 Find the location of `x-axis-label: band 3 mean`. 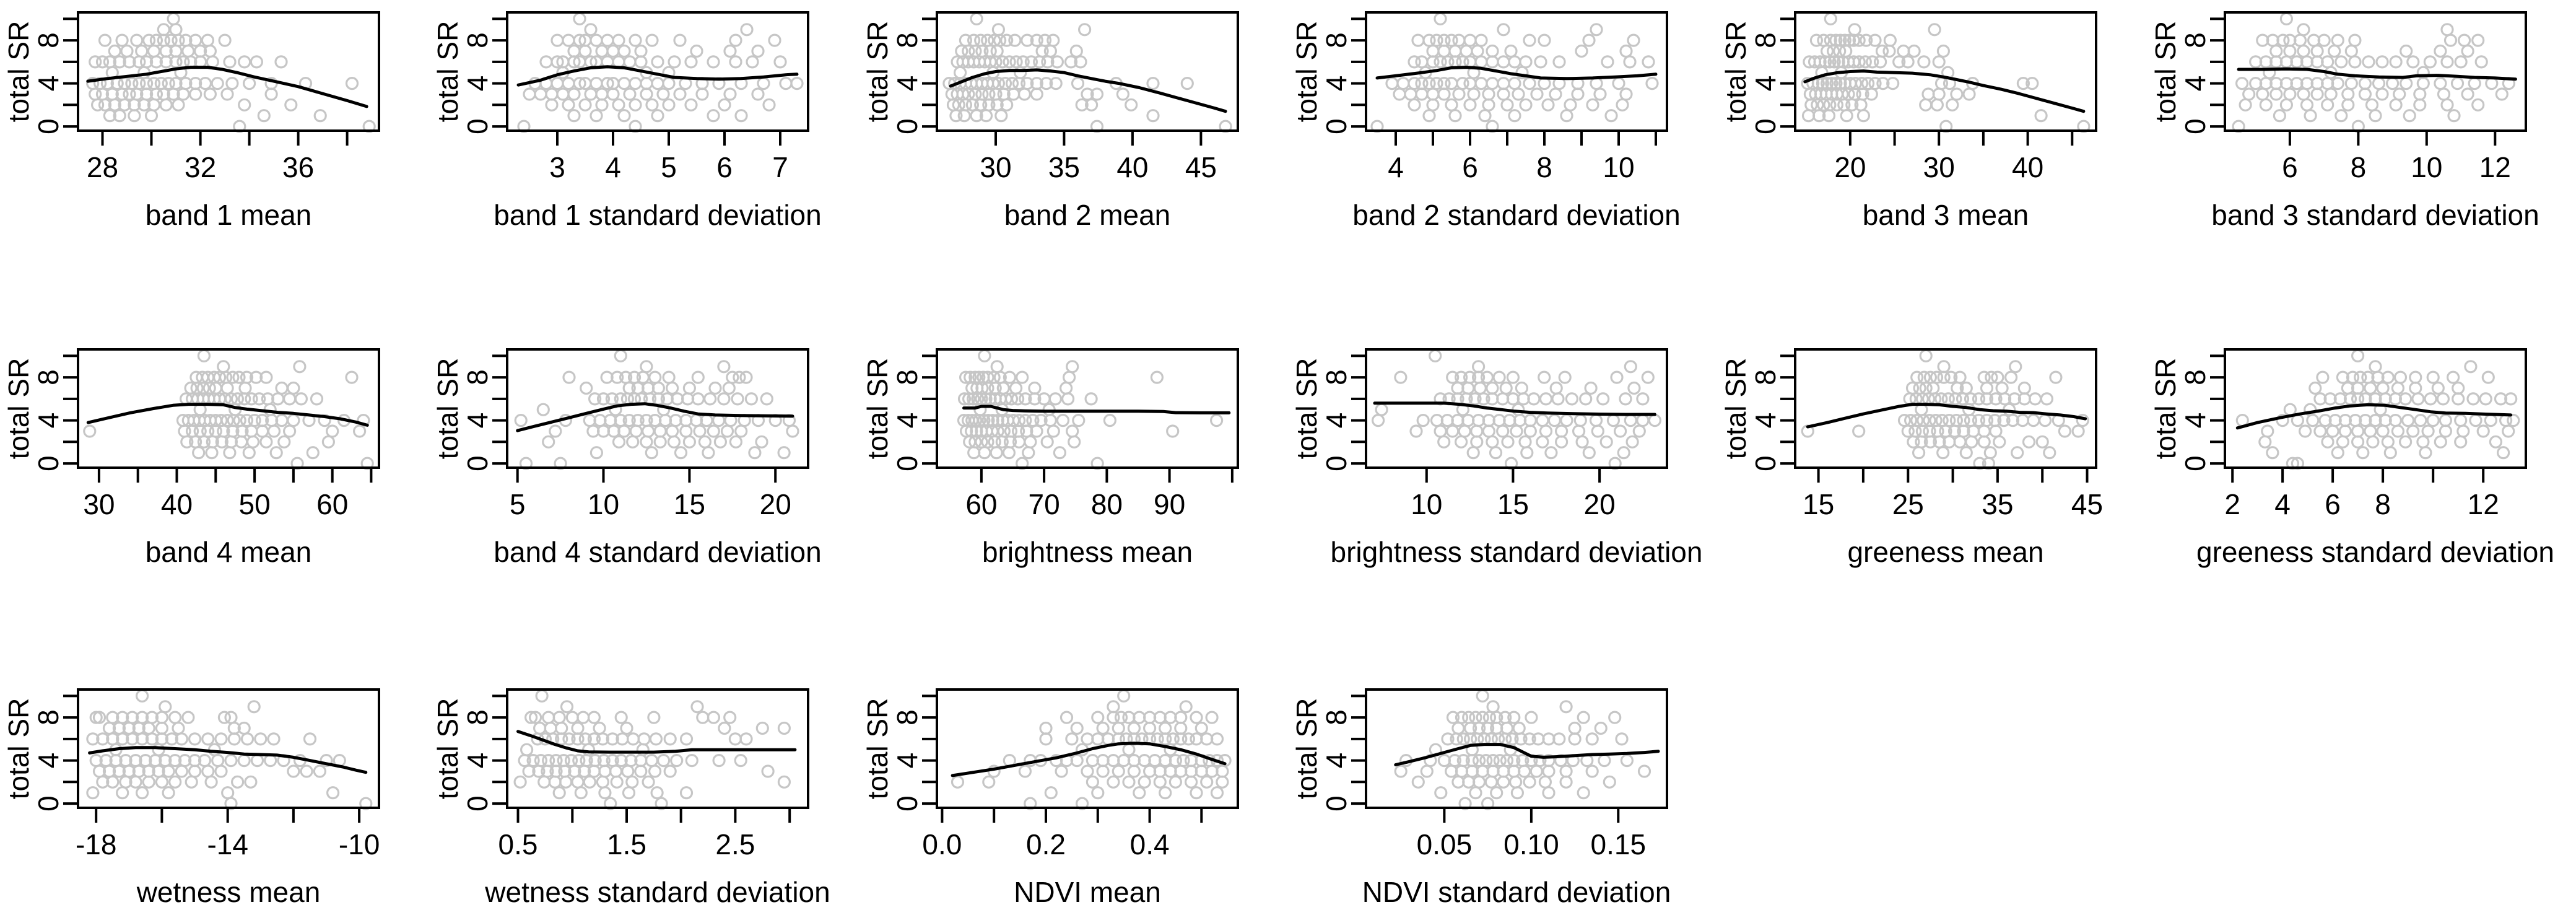

x-axis-label: band 3 mean is located at coordinates (1946, 215).